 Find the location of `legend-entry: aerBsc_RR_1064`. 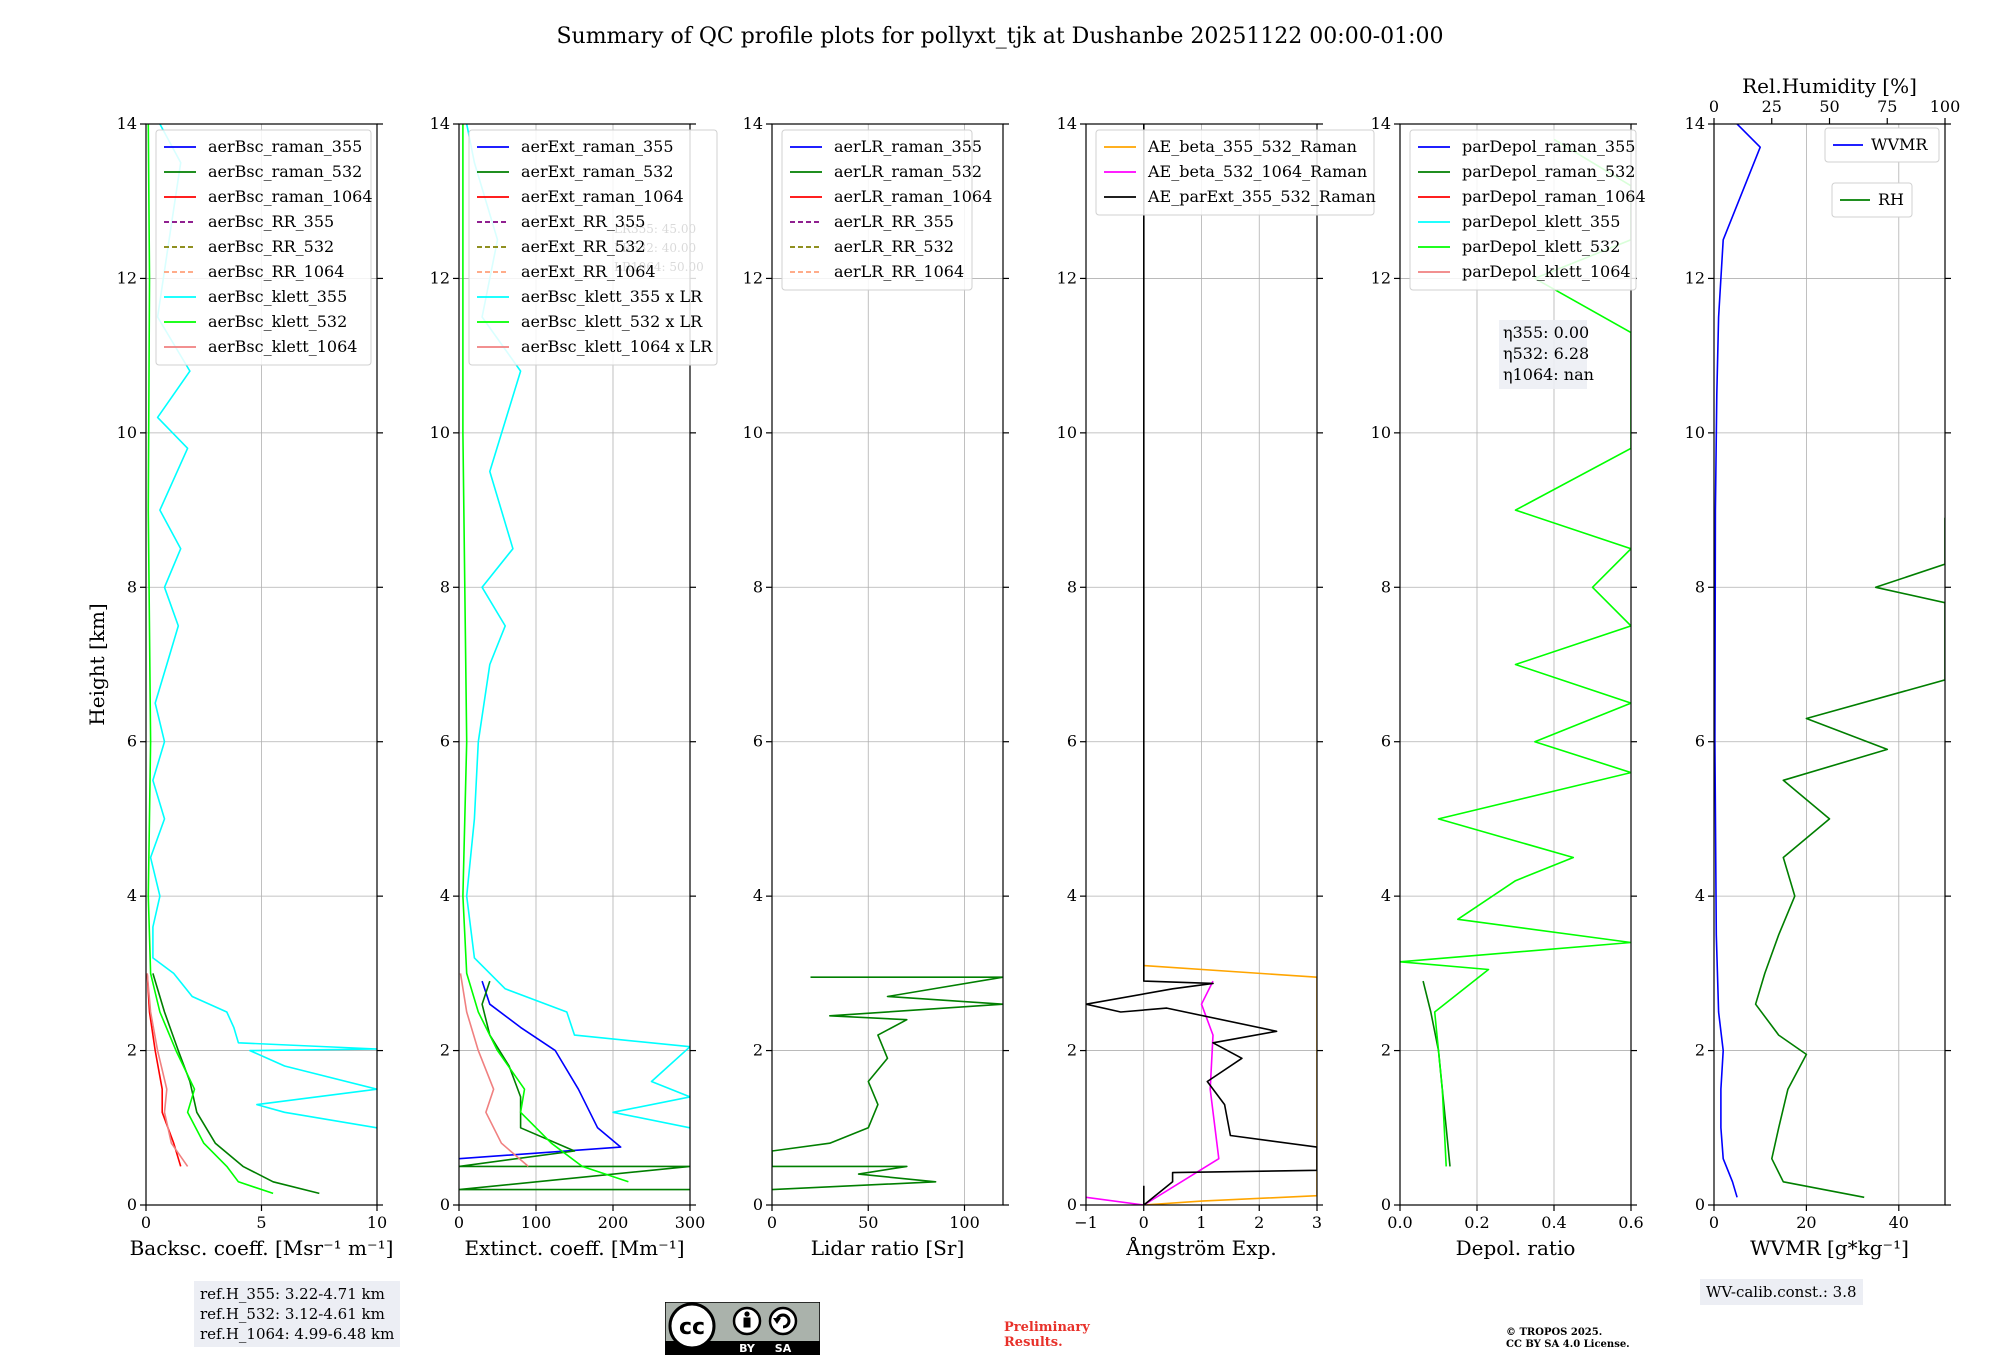

legend-entry: aerBsc_RR_1064 is located at coordinates (276, 271).